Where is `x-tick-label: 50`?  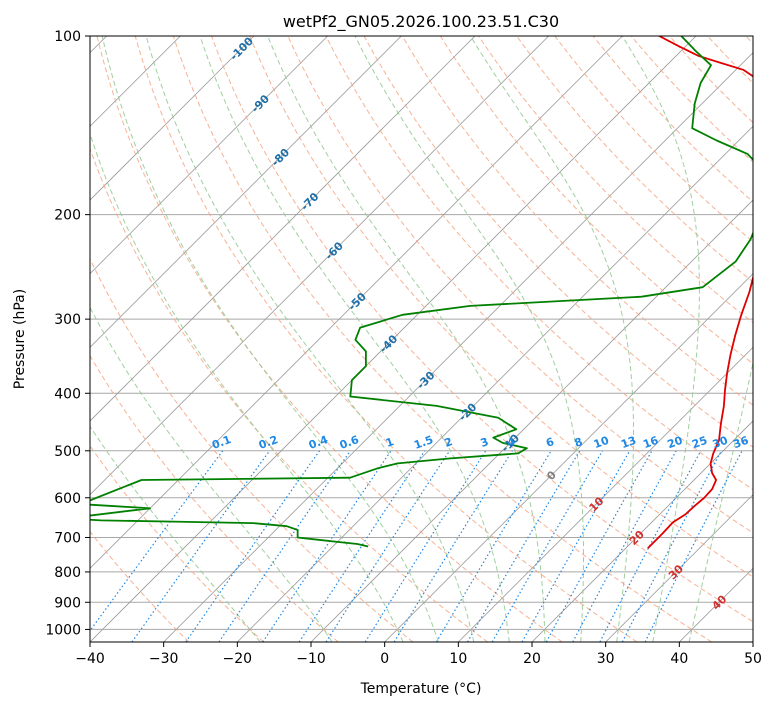
x-tick-label: 50 is located at coordinates (753, 659).